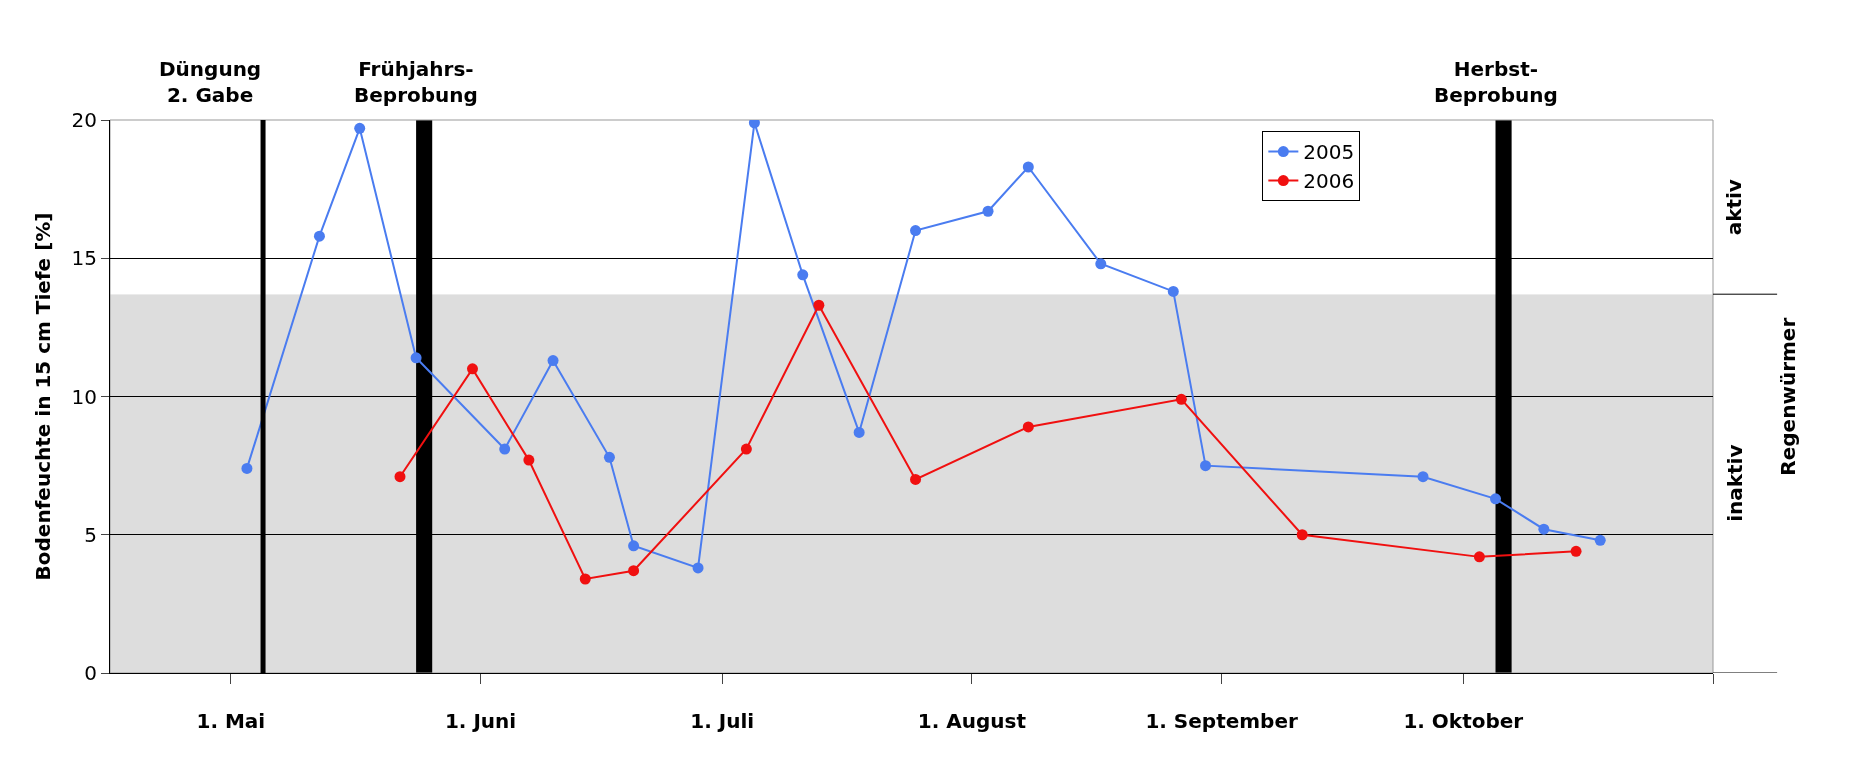 The height and width of the screenshot is (763, 1873). What do you see at coordinates (1221, 721) in the screenshot?
I see `x-tick-label: 1. September` at bounding box center [1221, 721].